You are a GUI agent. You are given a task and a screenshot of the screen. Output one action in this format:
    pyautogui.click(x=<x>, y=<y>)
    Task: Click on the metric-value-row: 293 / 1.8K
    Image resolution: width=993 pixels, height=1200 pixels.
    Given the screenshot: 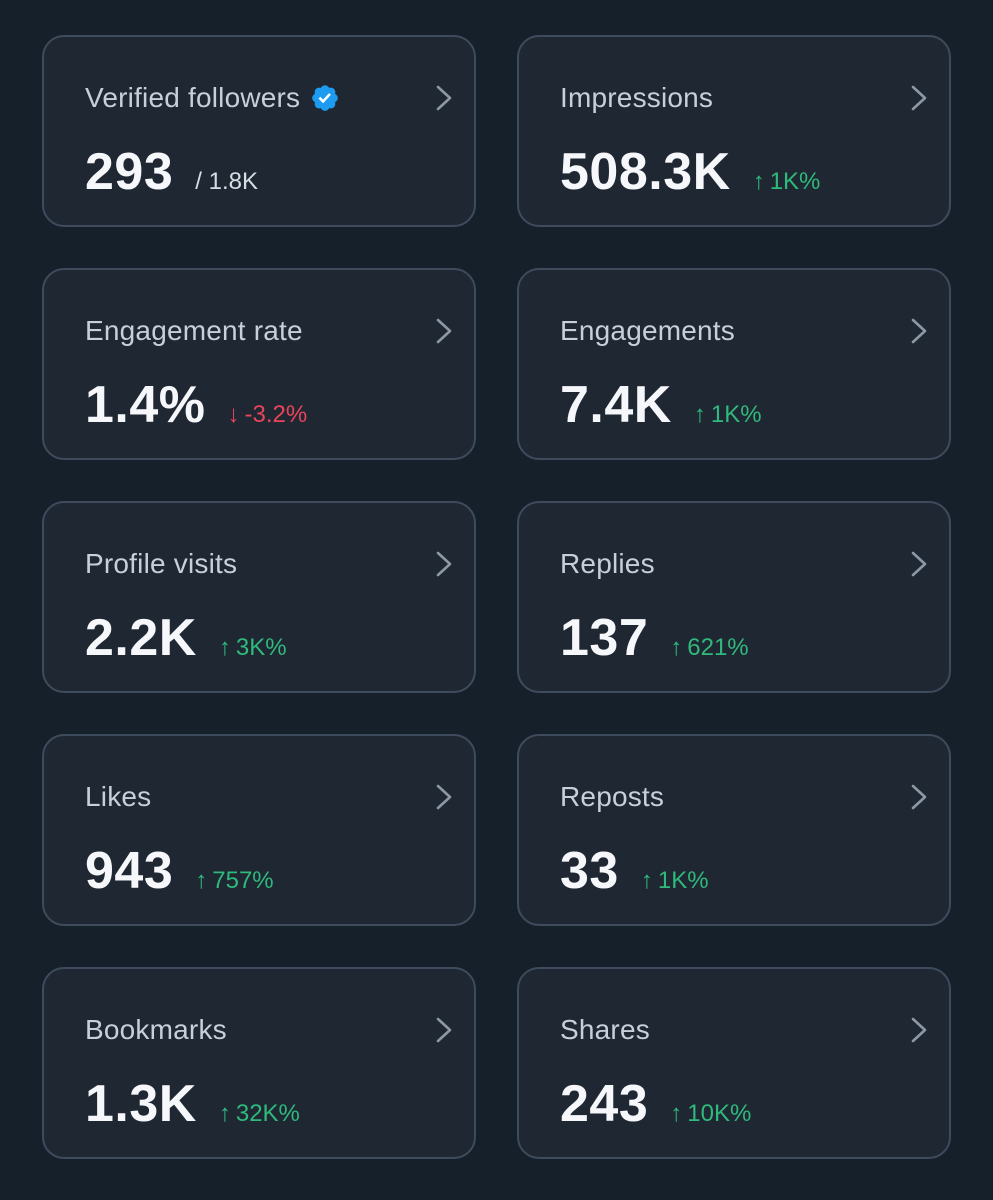 What is the action you would take?
    pyautogui.click(x=171, y=172)
    